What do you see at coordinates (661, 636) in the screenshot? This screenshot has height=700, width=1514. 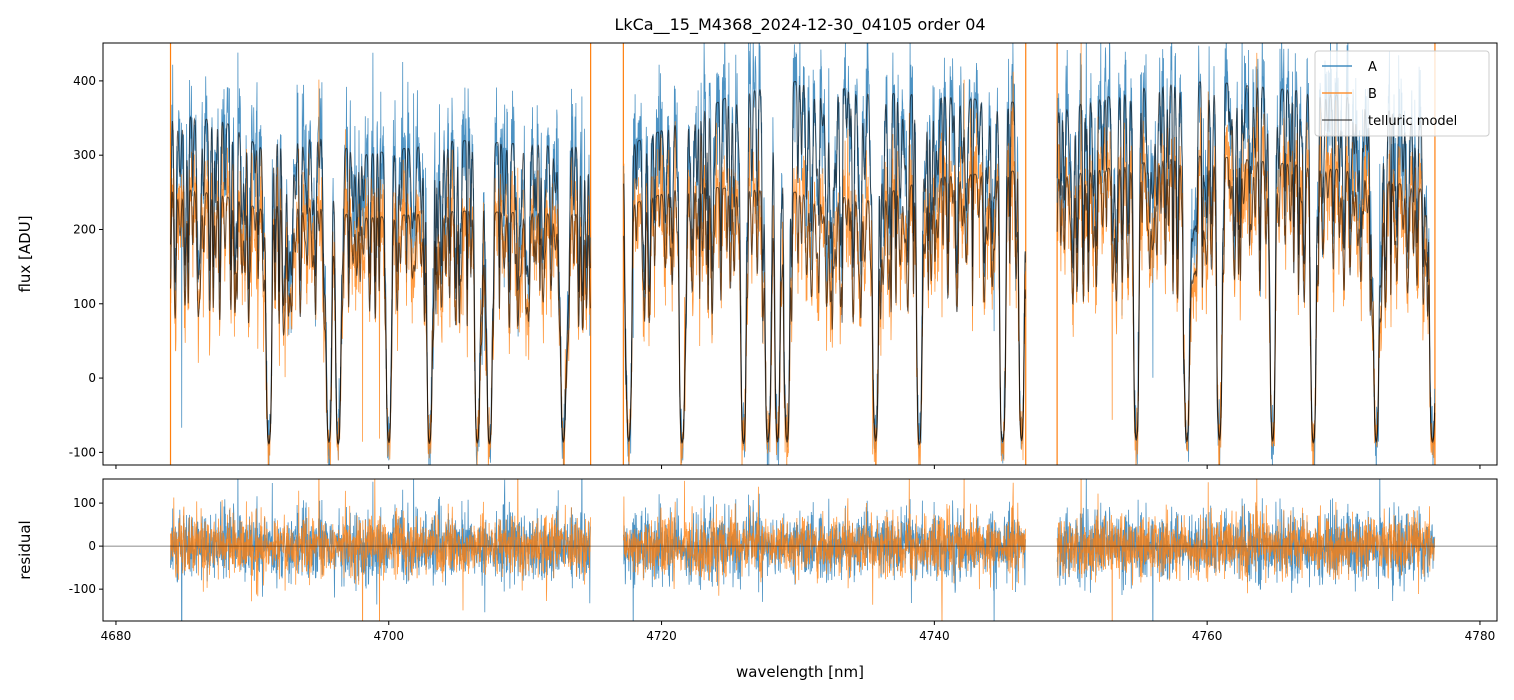 I see `x-tick-label: 4720` at bounding box center [661, 636].